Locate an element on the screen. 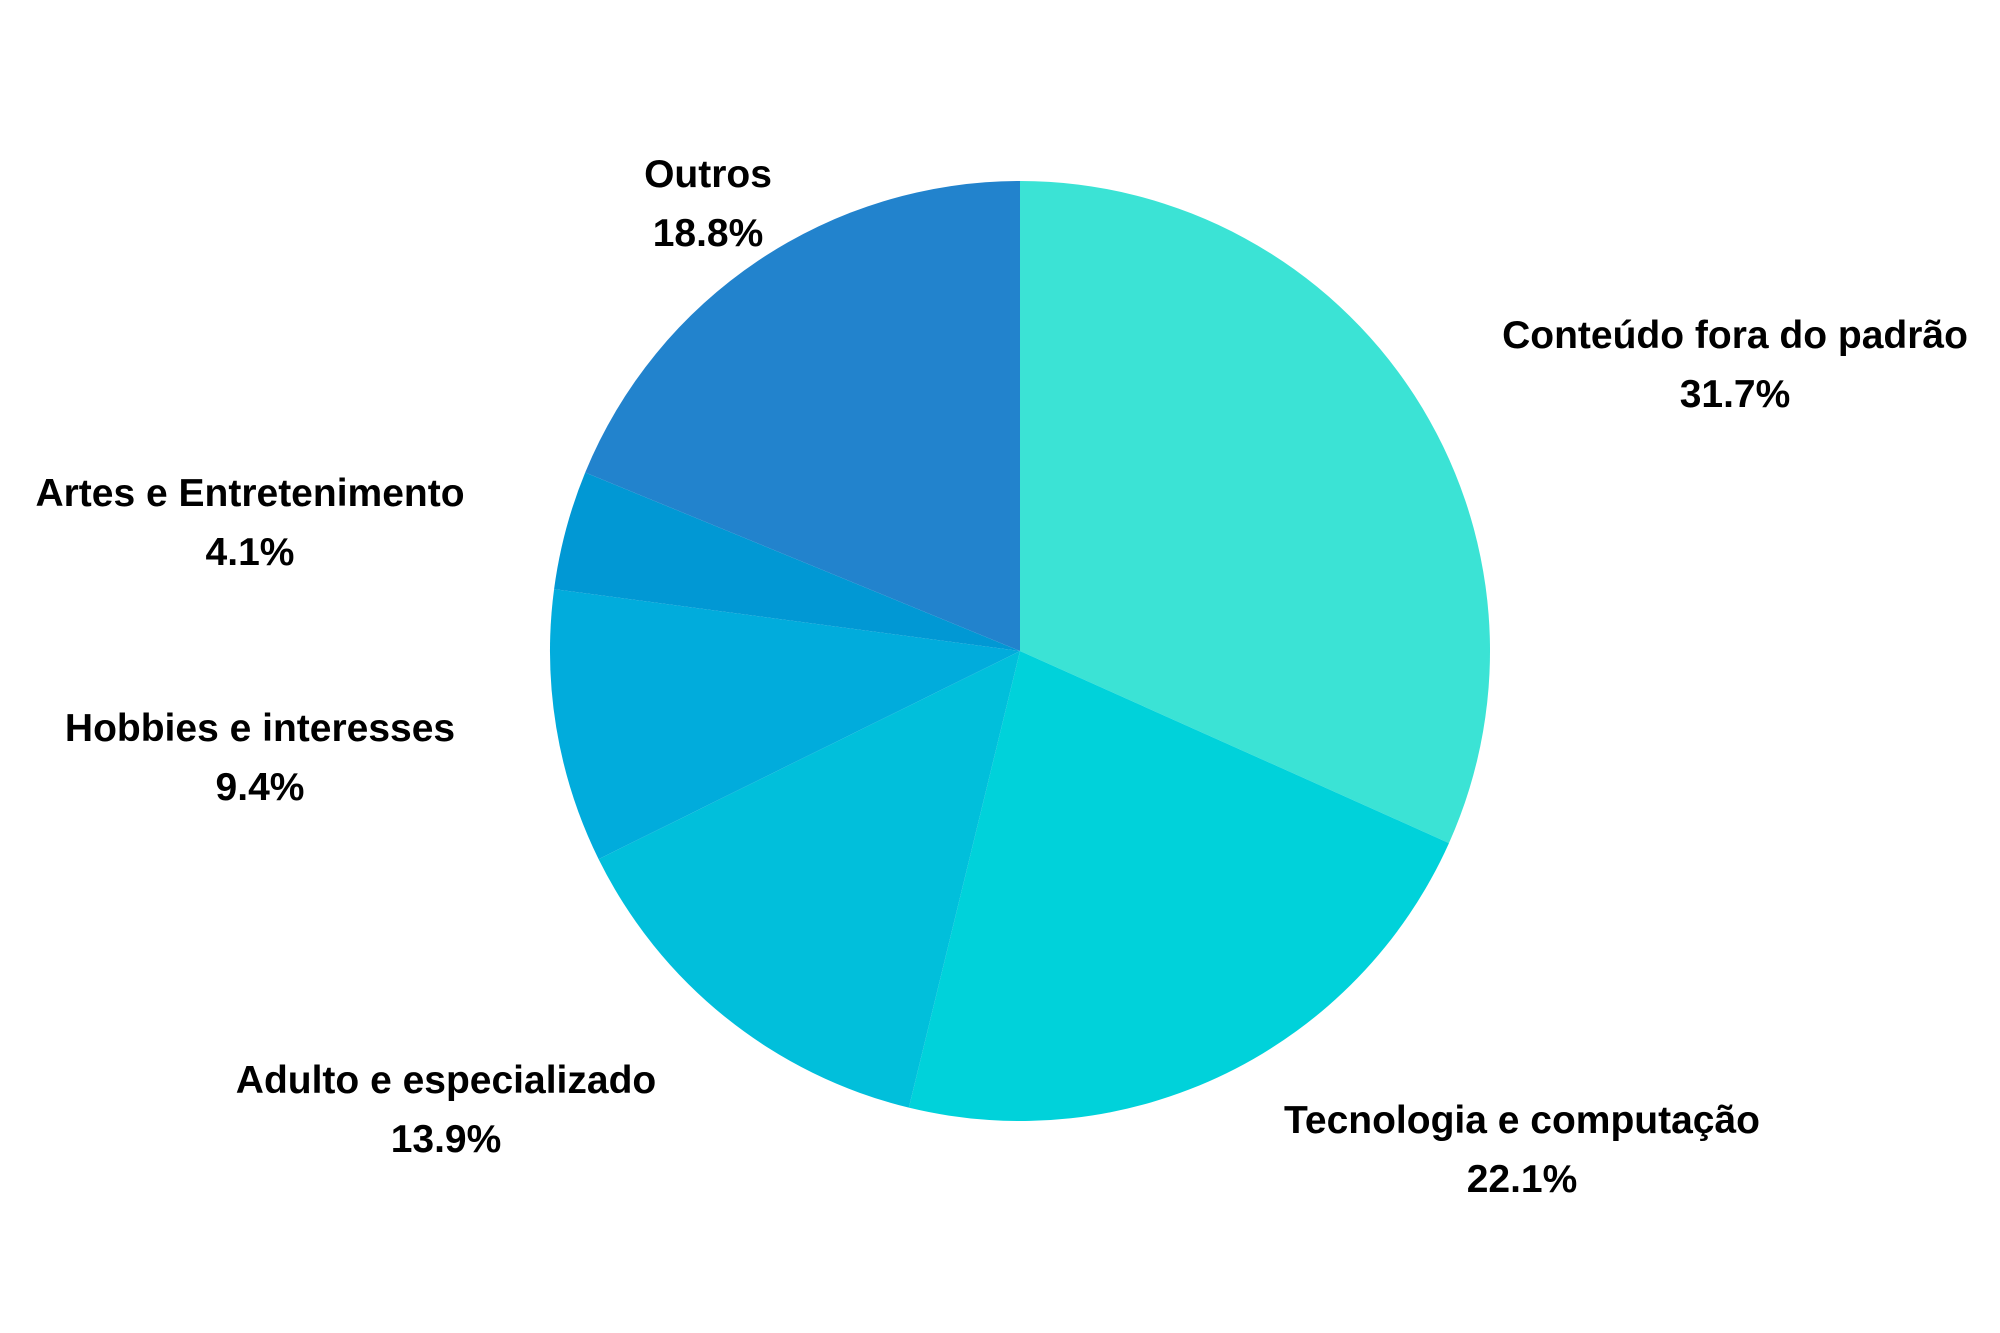 The image size is (2000, 1333). slice-category-label: Outros is located at coordinates (708, 174).